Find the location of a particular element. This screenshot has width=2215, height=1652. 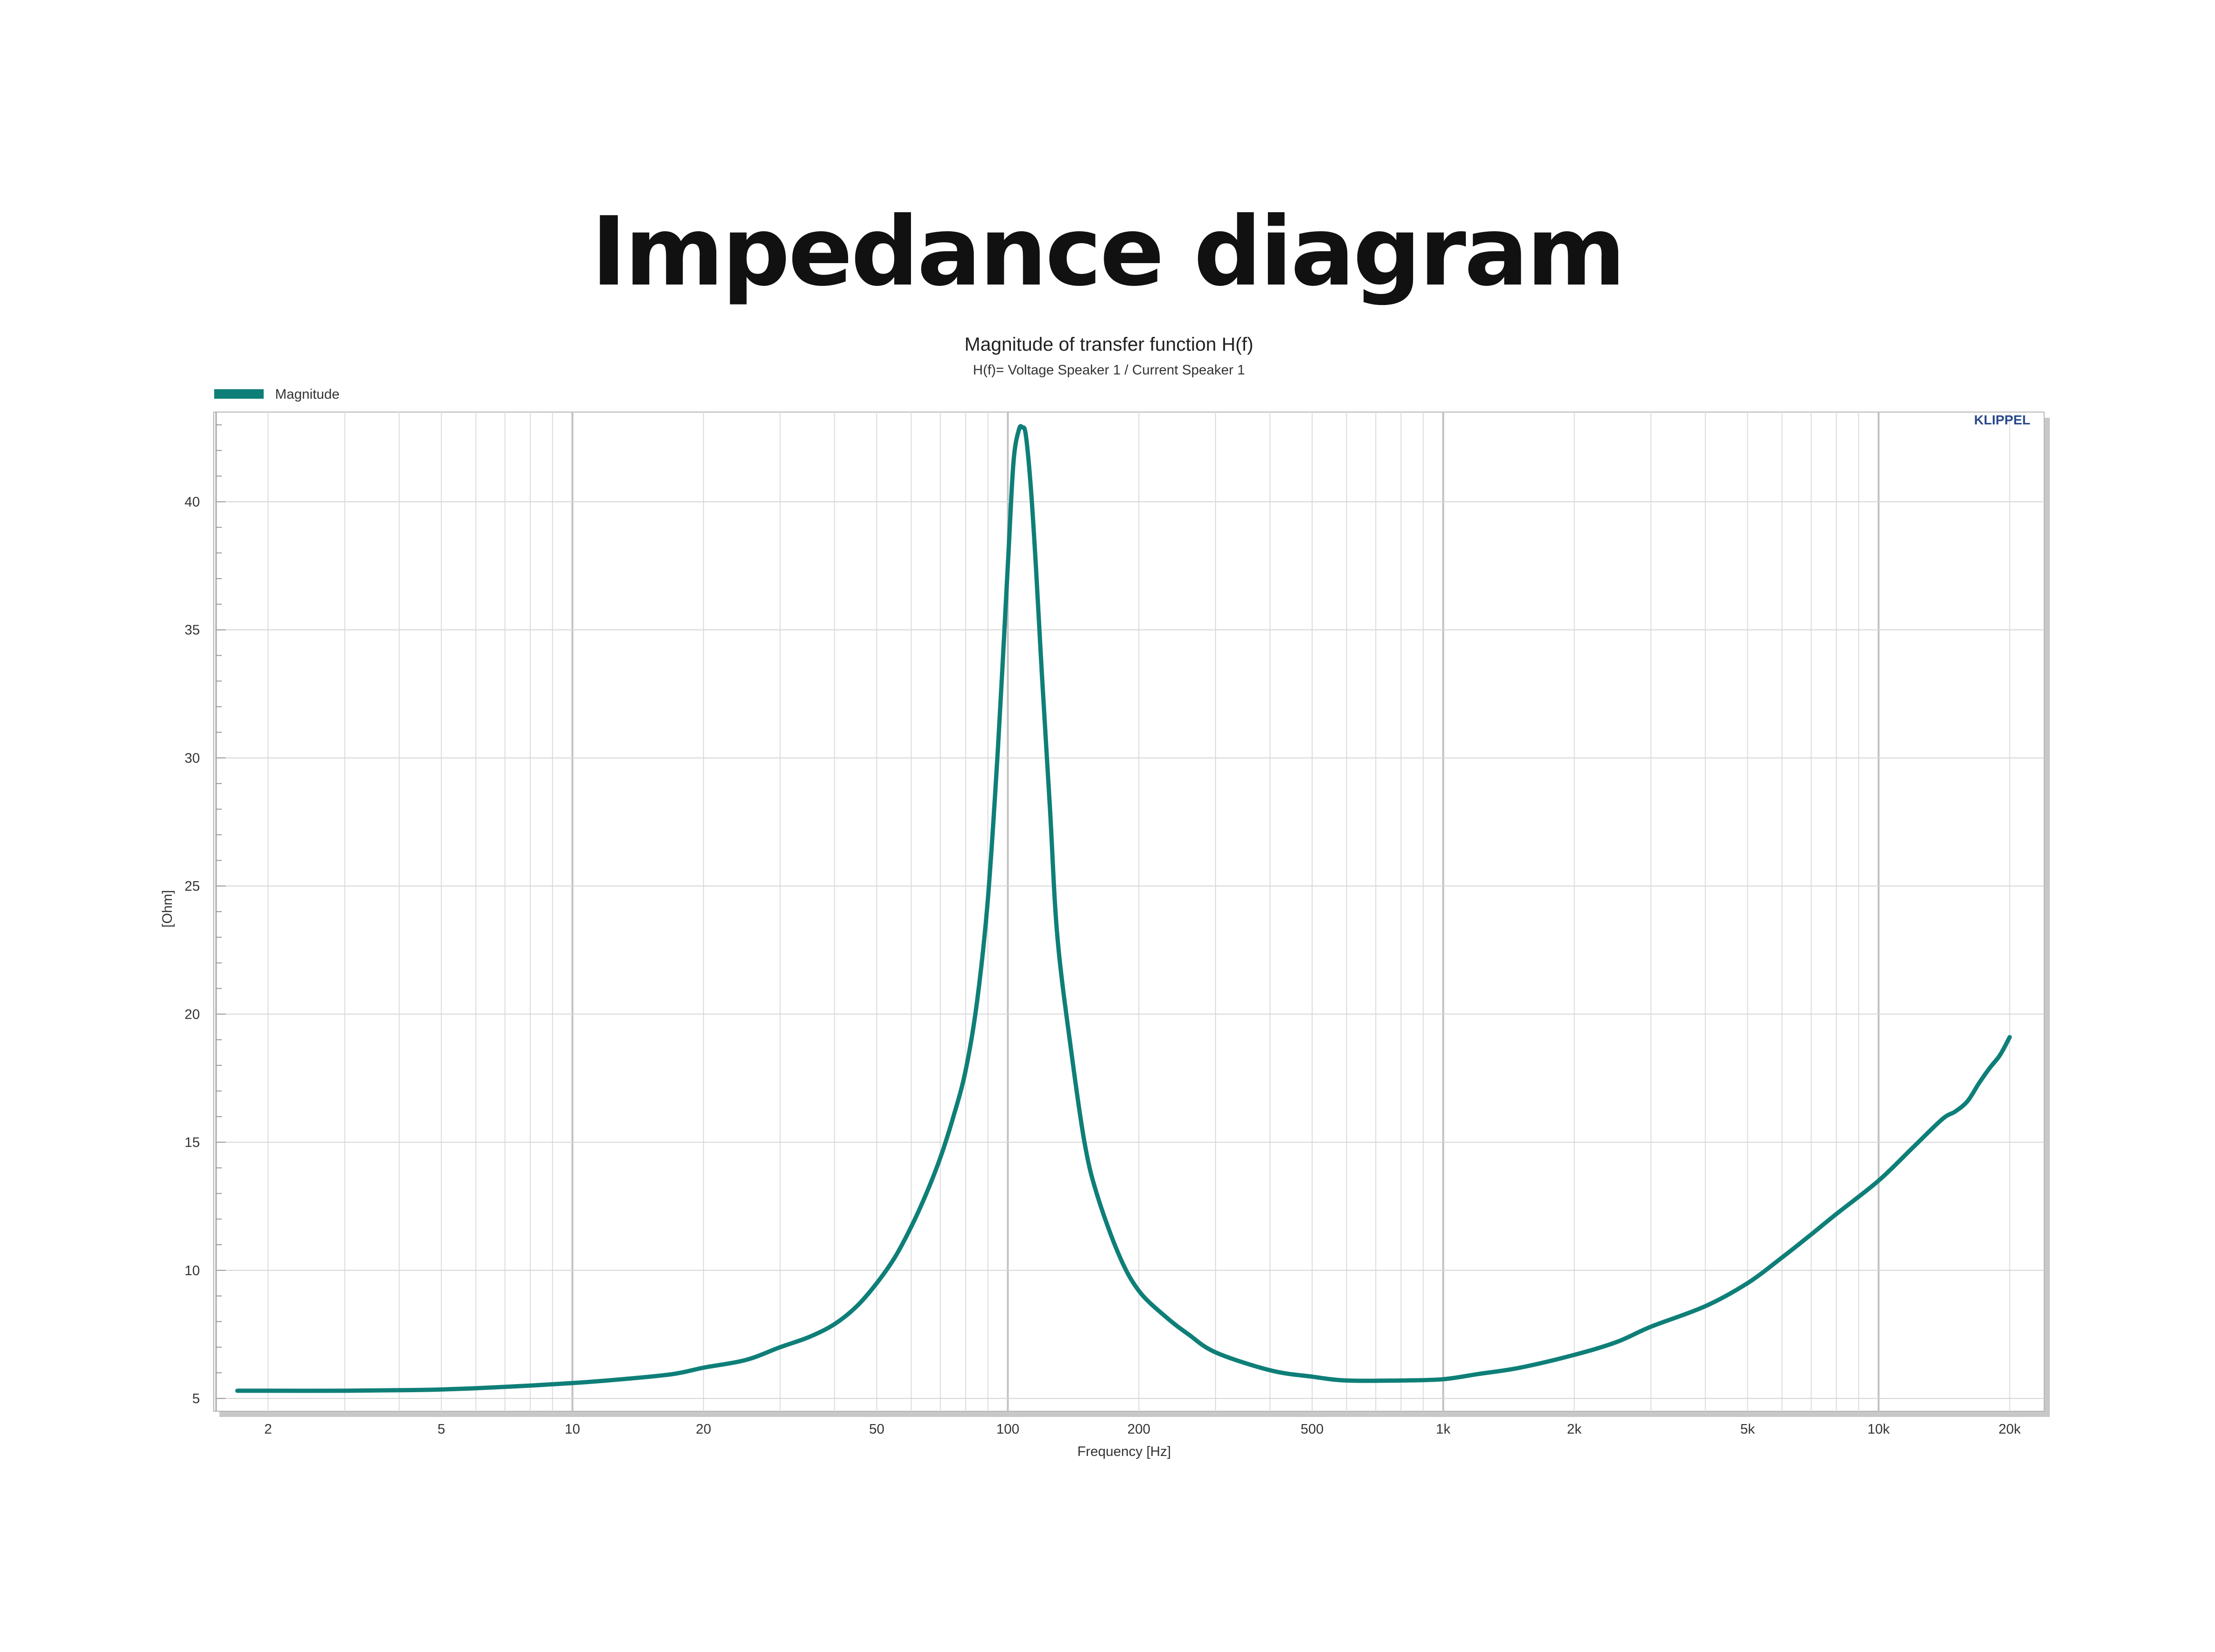

page-title: Impedance diagram is located at coordinates (1109, 252).